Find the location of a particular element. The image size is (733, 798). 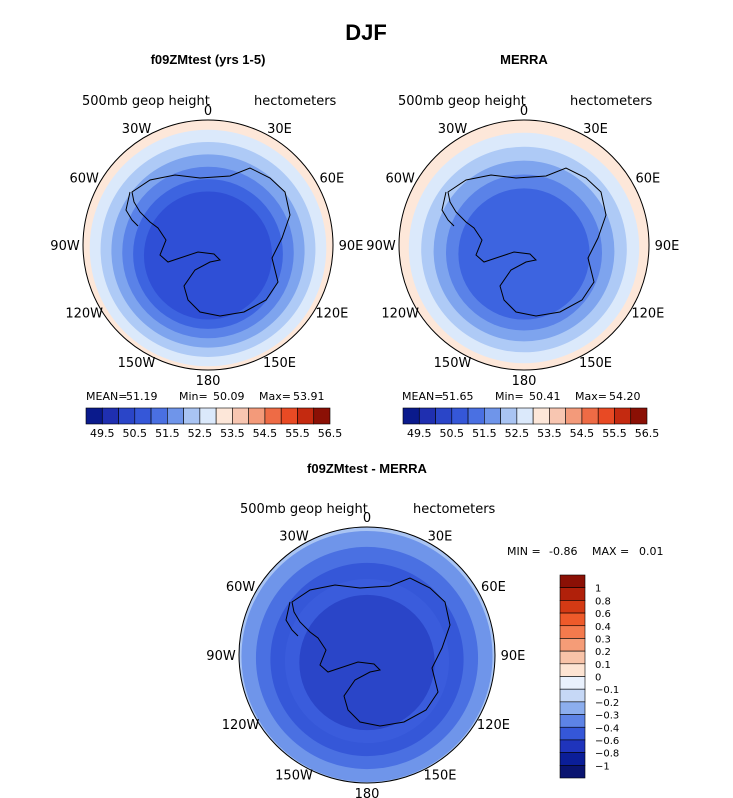

max-label: Max= is located at coordinates (591, 396).